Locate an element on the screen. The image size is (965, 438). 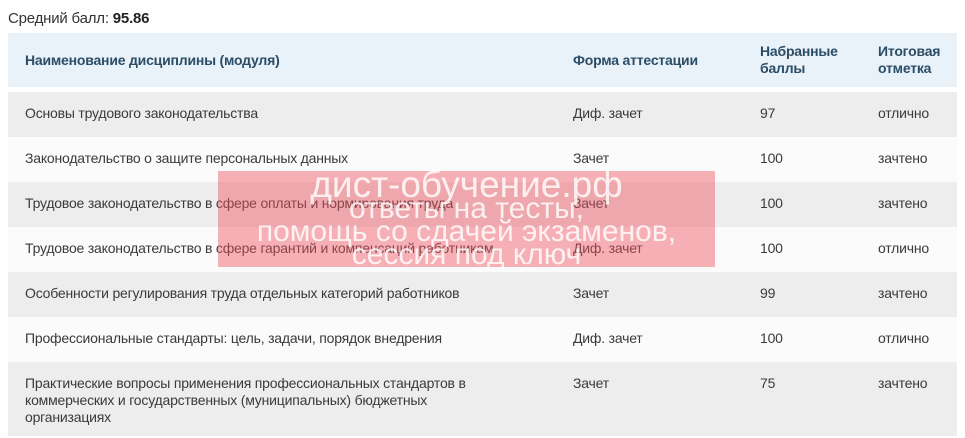
average-score-line: Средний балл: 95.86 is located at coordinates (482, 16).